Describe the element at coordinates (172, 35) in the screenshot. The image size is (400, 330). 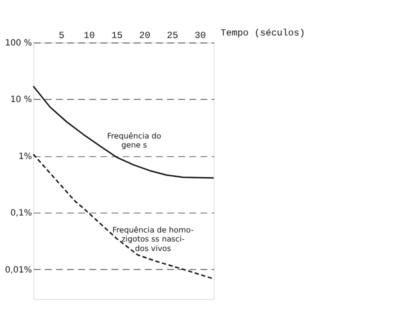
I see `x-tick-label: 25` at that location.